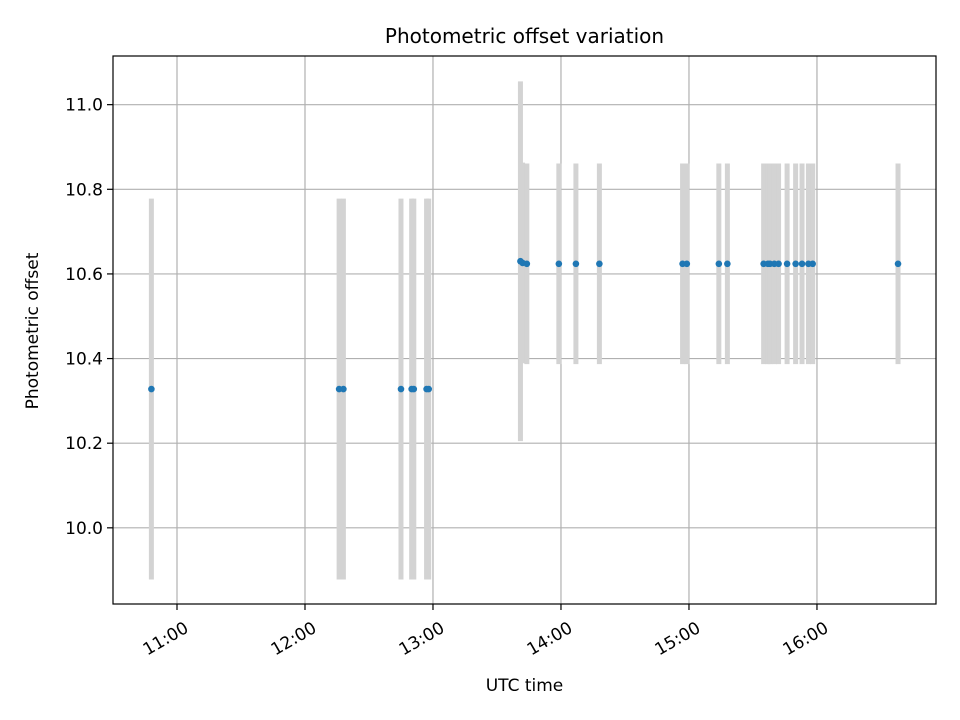 This screenshot has width=960, height=720. What do you see at coordinates (678, 639) in the screenshot?
I see `x-tick-label: 15:00` at bounding box center [678, 639].